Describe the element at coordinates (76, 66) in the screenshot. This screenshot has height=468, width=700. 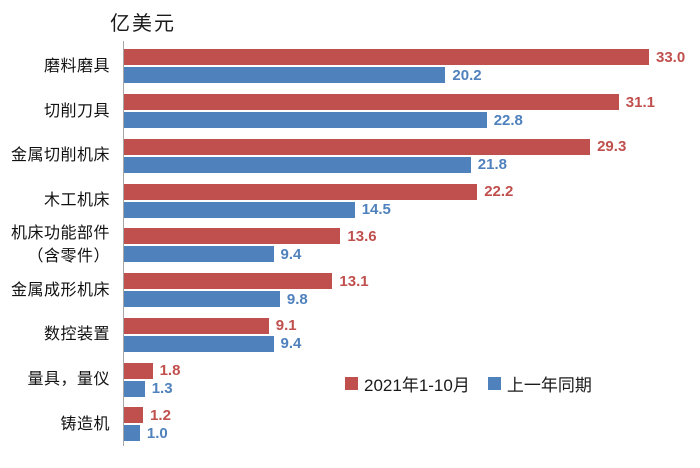
I see `category-label: 磨料磨具` at that location.